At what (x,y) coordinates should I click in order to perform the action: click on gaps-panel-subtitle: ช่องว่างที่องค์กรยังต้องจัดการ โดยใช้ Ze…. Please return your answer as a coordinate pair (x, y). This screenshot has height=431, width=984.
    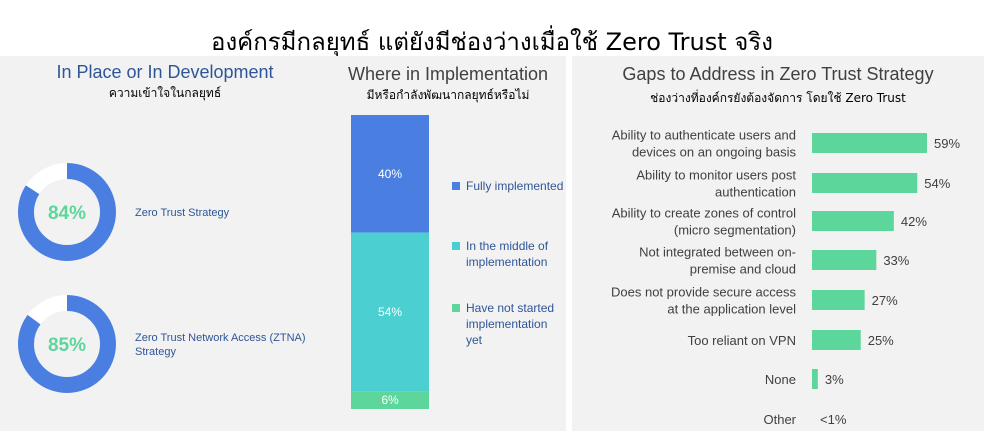
    Looking at the image, I should click on (778, 98).